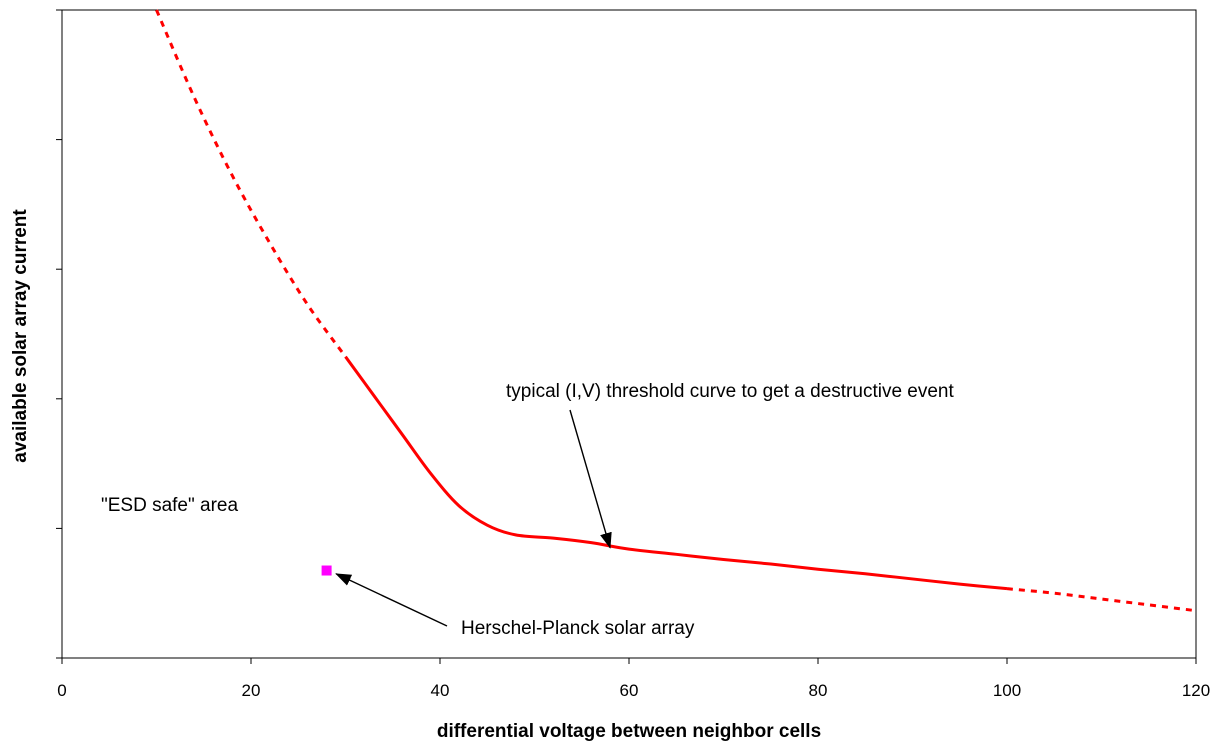 This screenshot has height=745, width=1224. Describe the element at coordinates (633, 679) in the screenshot. I see `x-axis-ticks: 0 20 40 60 80 100 120` at that location.